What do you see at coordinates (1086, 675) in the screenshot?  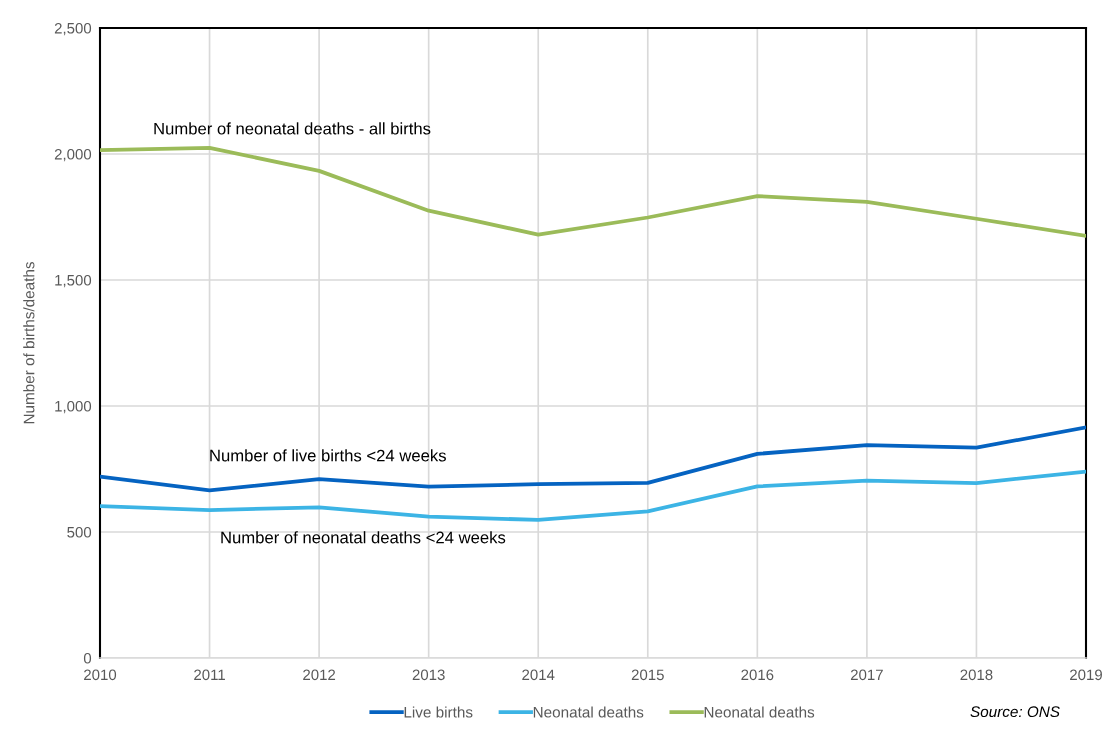 I see `x-tick-label: 2019` at bounding box center [1086, 675].